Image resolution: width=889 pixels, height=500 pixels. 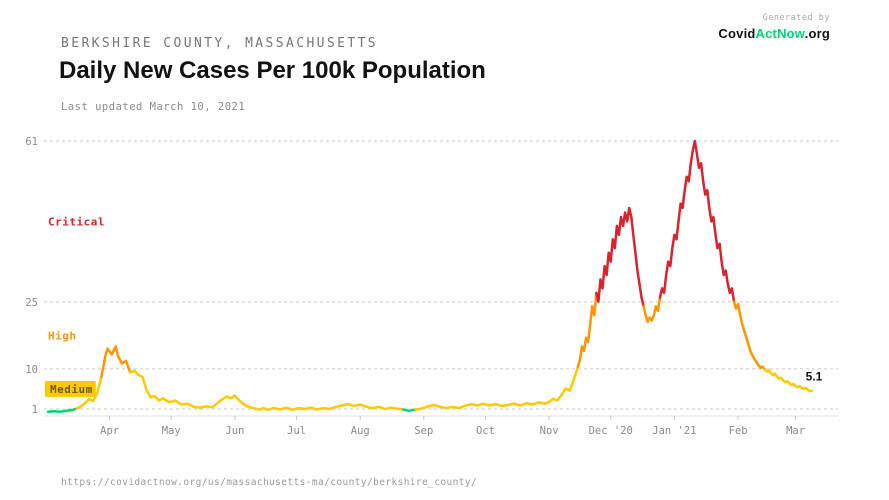 What do you see at coordinates (485, 431) in the screenshot?
I see `x-tick-label-Oct: Oct` at bounding box center [485, 431].